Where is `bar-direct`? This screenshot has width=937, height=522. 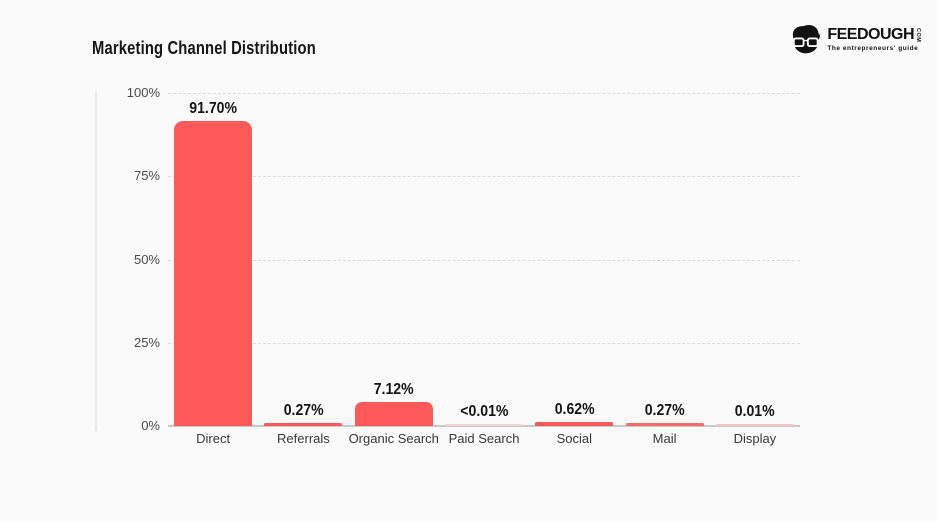 bar-direct is located at coordinates (213, 273).